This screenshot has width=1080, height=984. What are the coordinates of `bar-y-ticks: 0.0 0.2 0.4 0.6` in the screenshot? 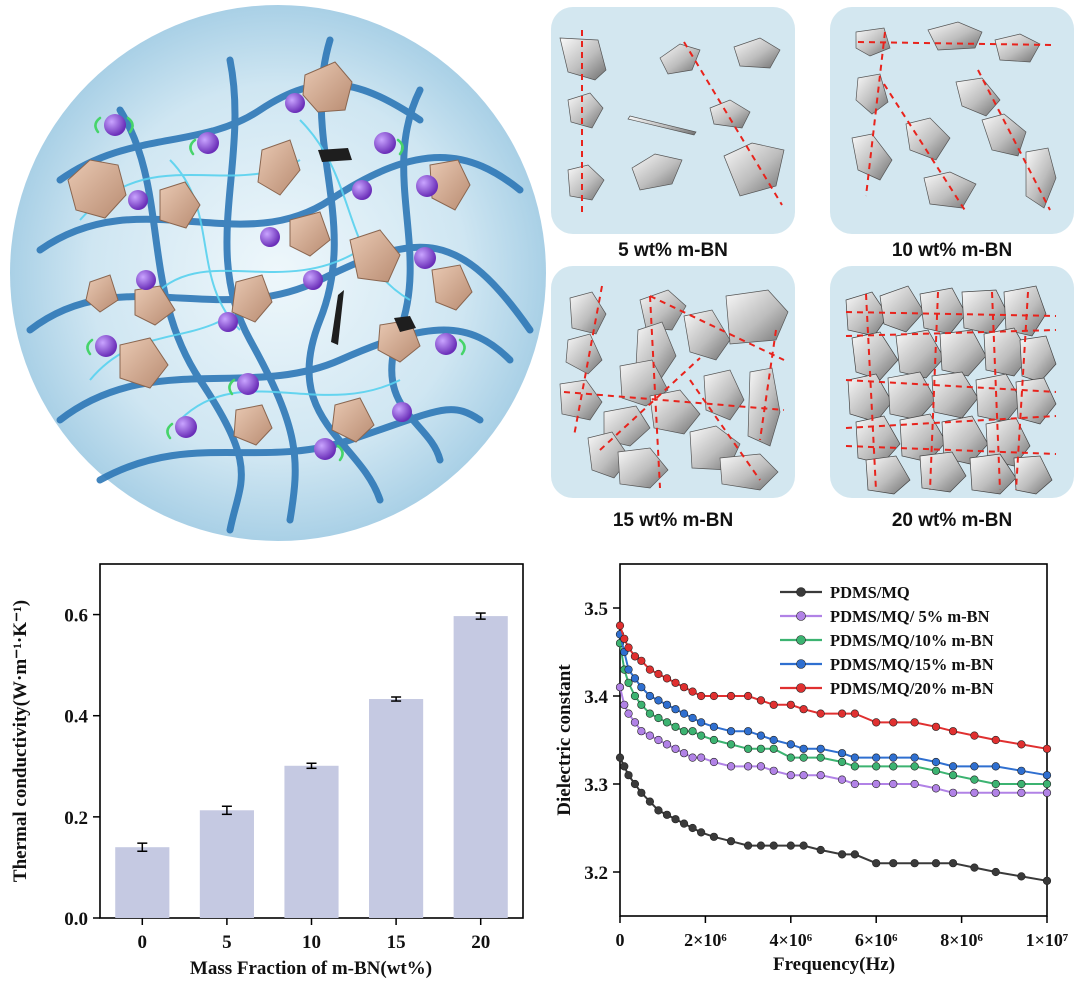 It's located at (82, 768).